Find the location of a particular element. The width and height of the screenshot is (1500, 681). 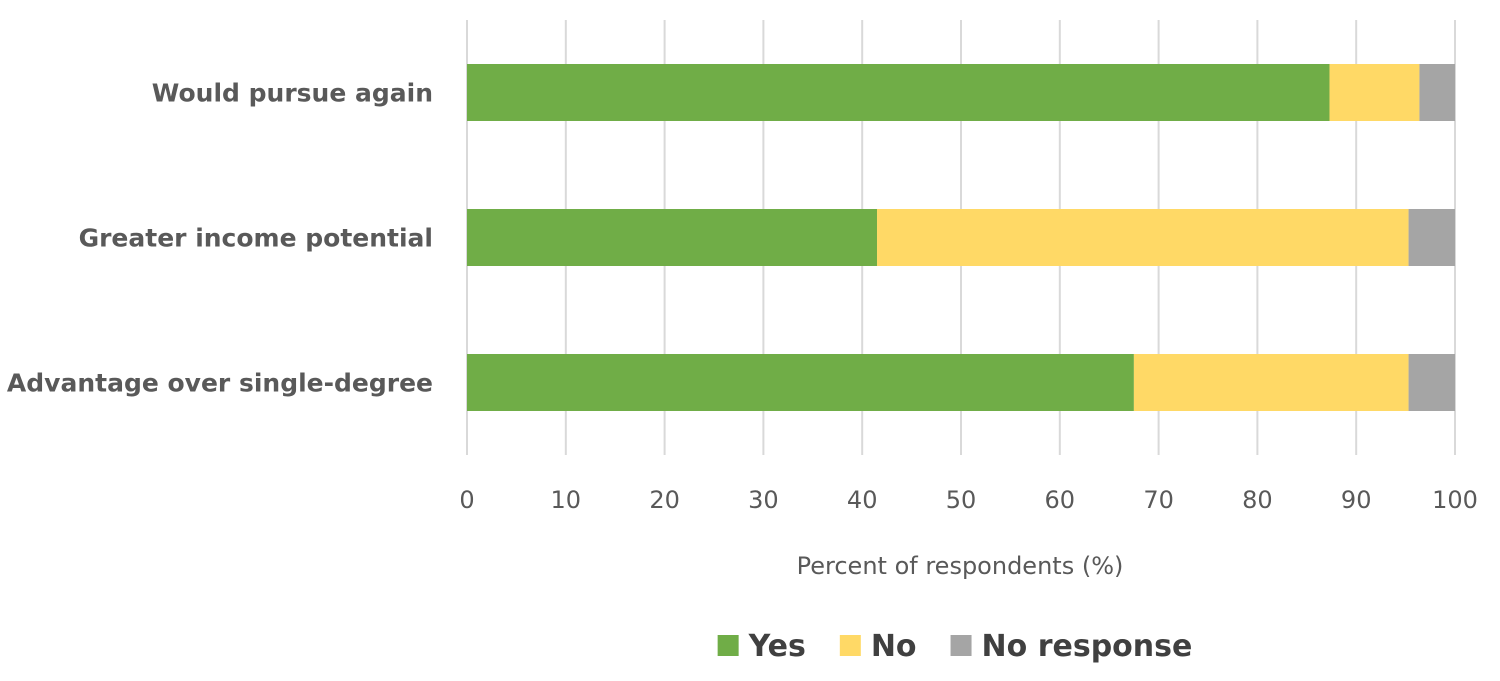

category-label: Greater income potential is located at coordinates (256, 238).